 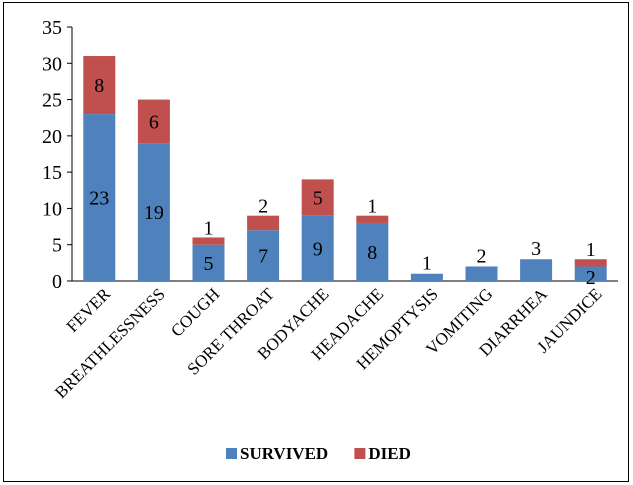 What do you see at coordinates (389, 453) in the screenshot?
I see `legend-label-died: DIED` at bounding box center [389, 453].